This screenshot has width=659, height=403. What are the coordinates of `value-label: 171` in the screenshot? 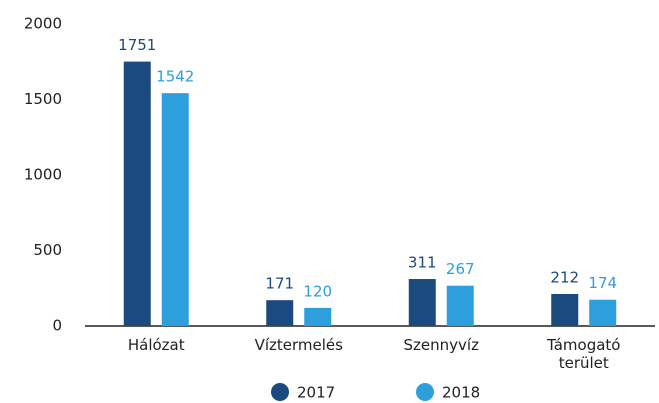 It's located at (279, 284).